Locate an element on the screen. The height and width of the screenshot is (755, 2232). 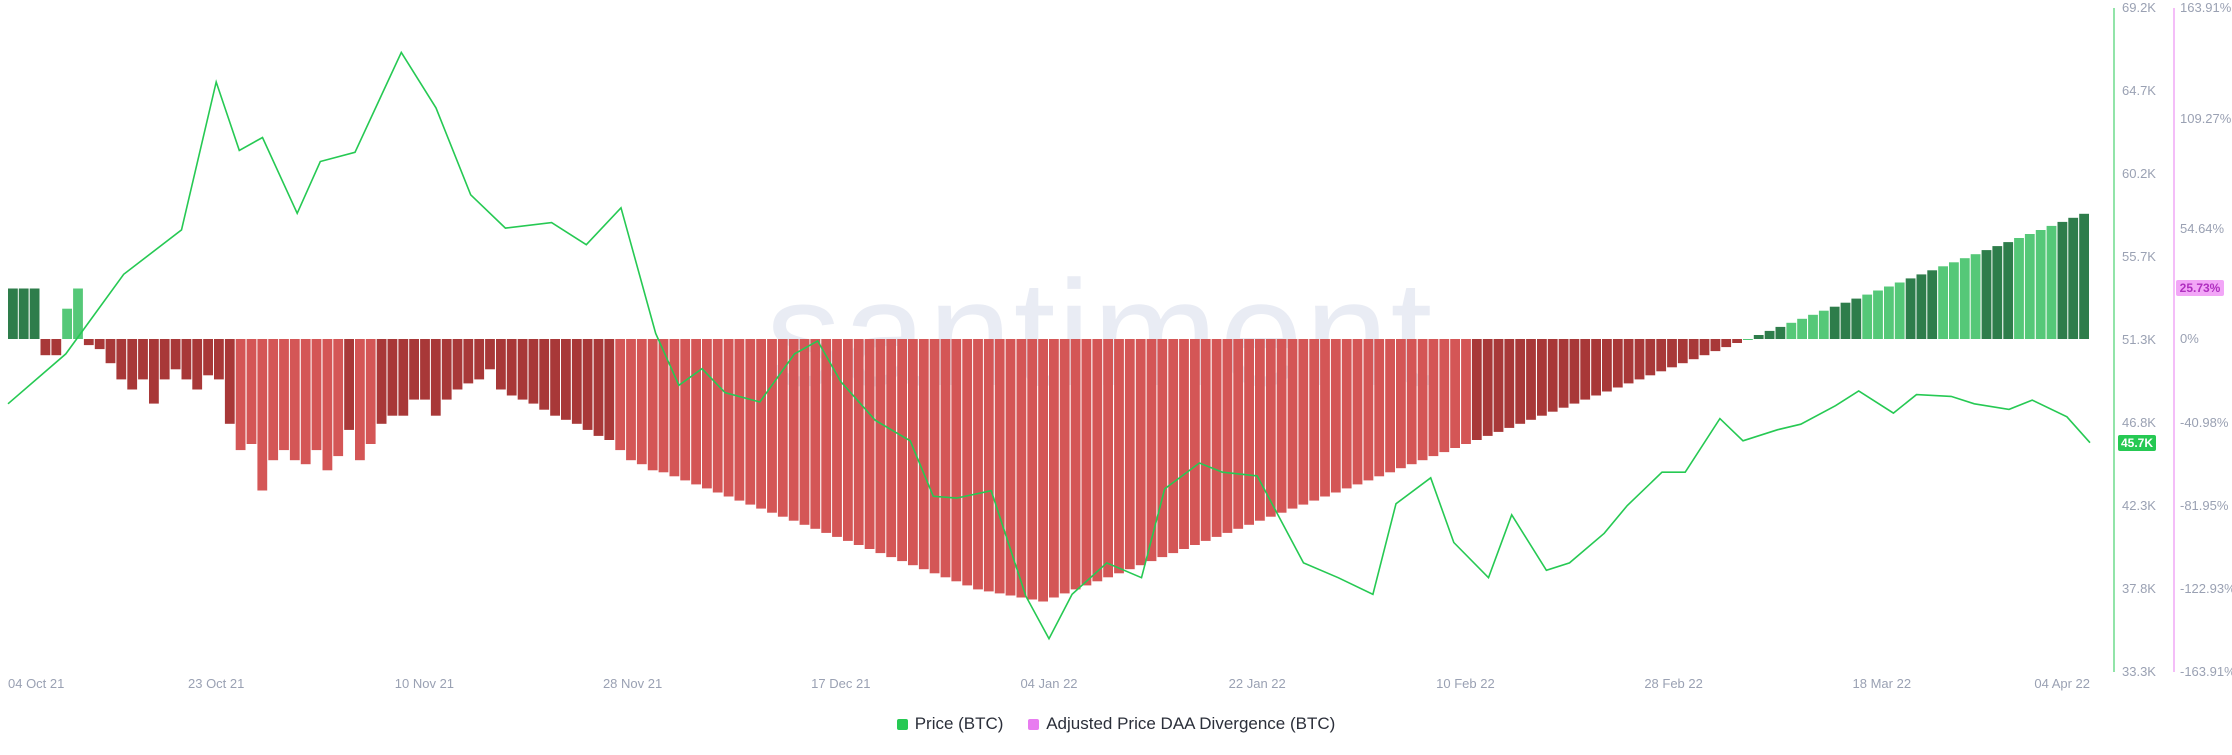
legend-item-divergence: Adjusted Price DAA Divergence (BTC) is located at coordinates (1181, 724).